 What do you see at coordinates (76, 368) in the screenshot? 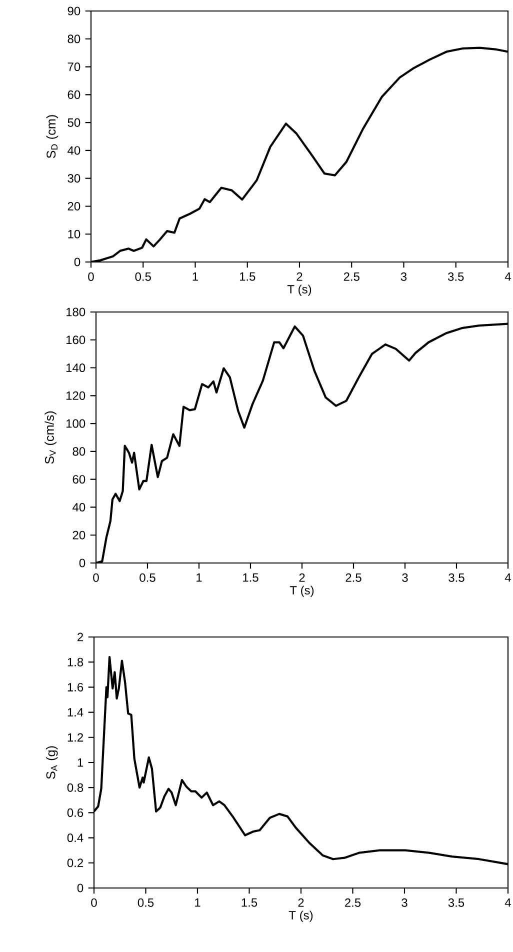
I see `y-tick-label: 140` at bounding box center [76, 368].